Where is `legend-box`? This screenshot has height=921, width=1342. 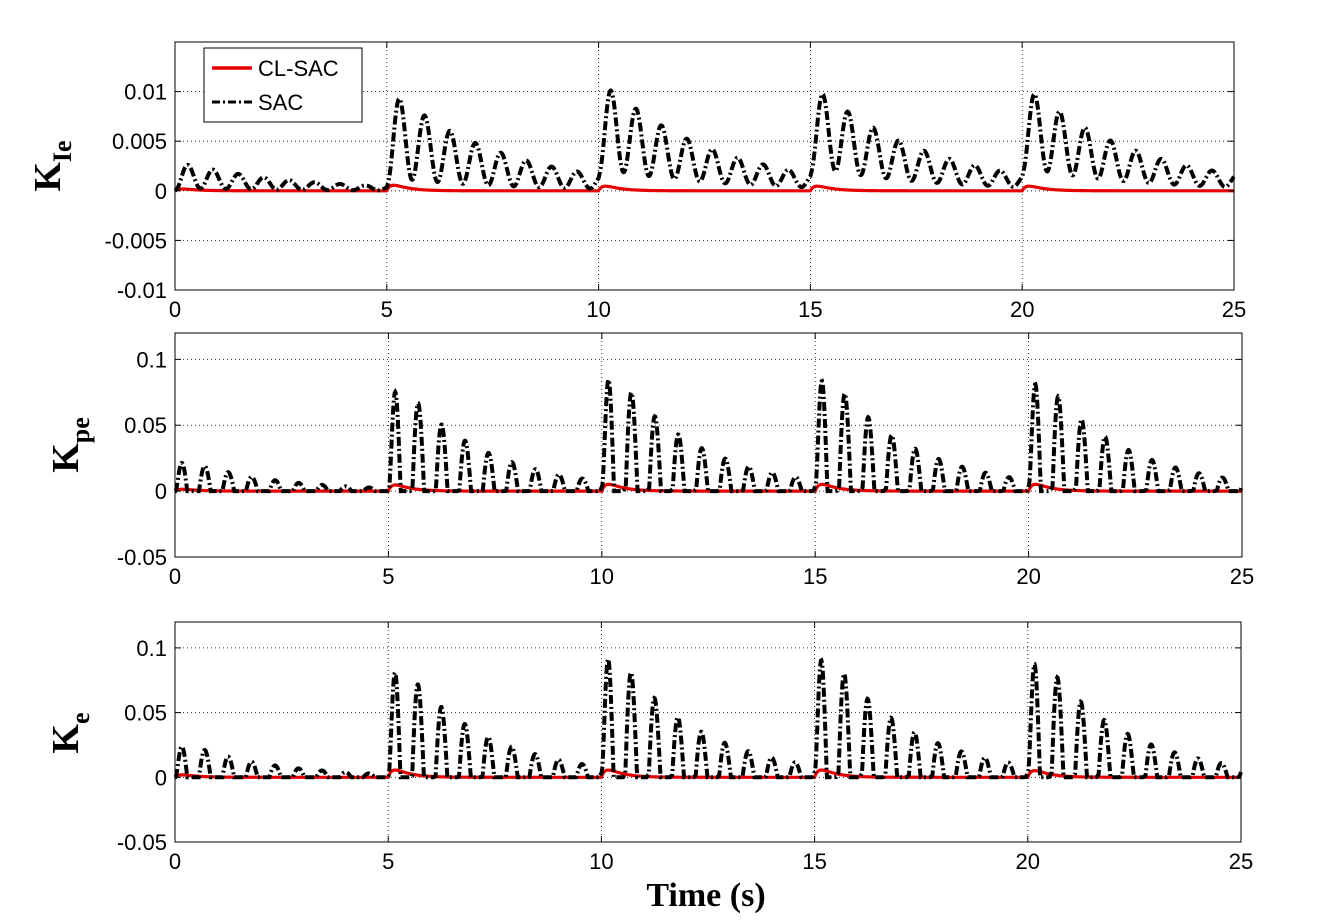
legend-box is located at coordinates (283, 85).